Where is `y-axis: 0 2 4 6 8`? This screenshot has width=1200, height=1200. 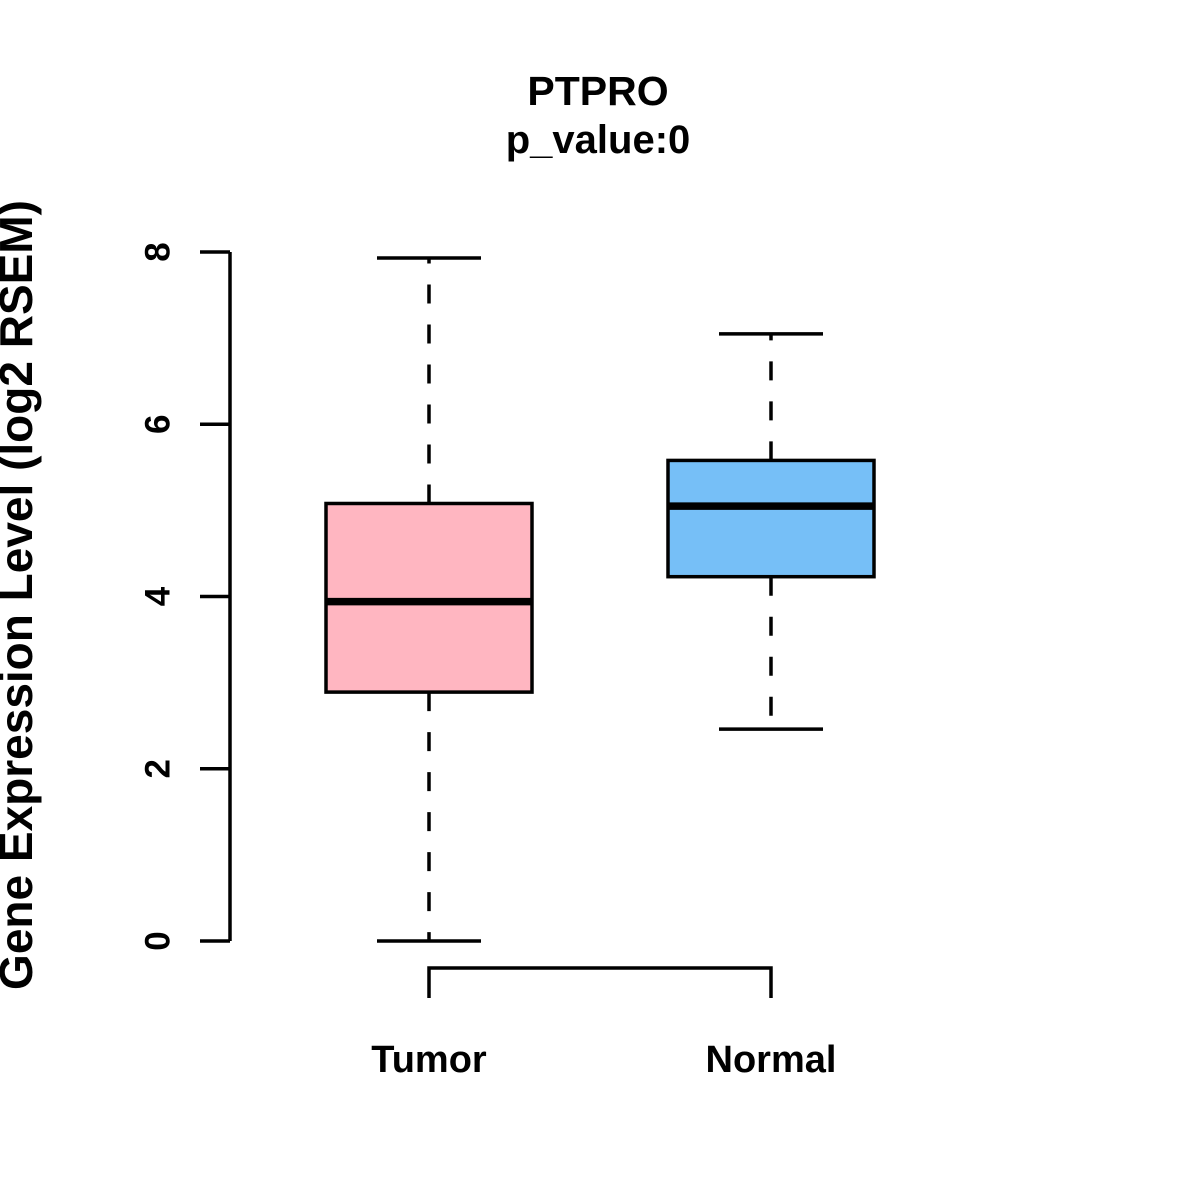 y-axis: 0 2 4 6 8 is located at coordinates (185, 596).